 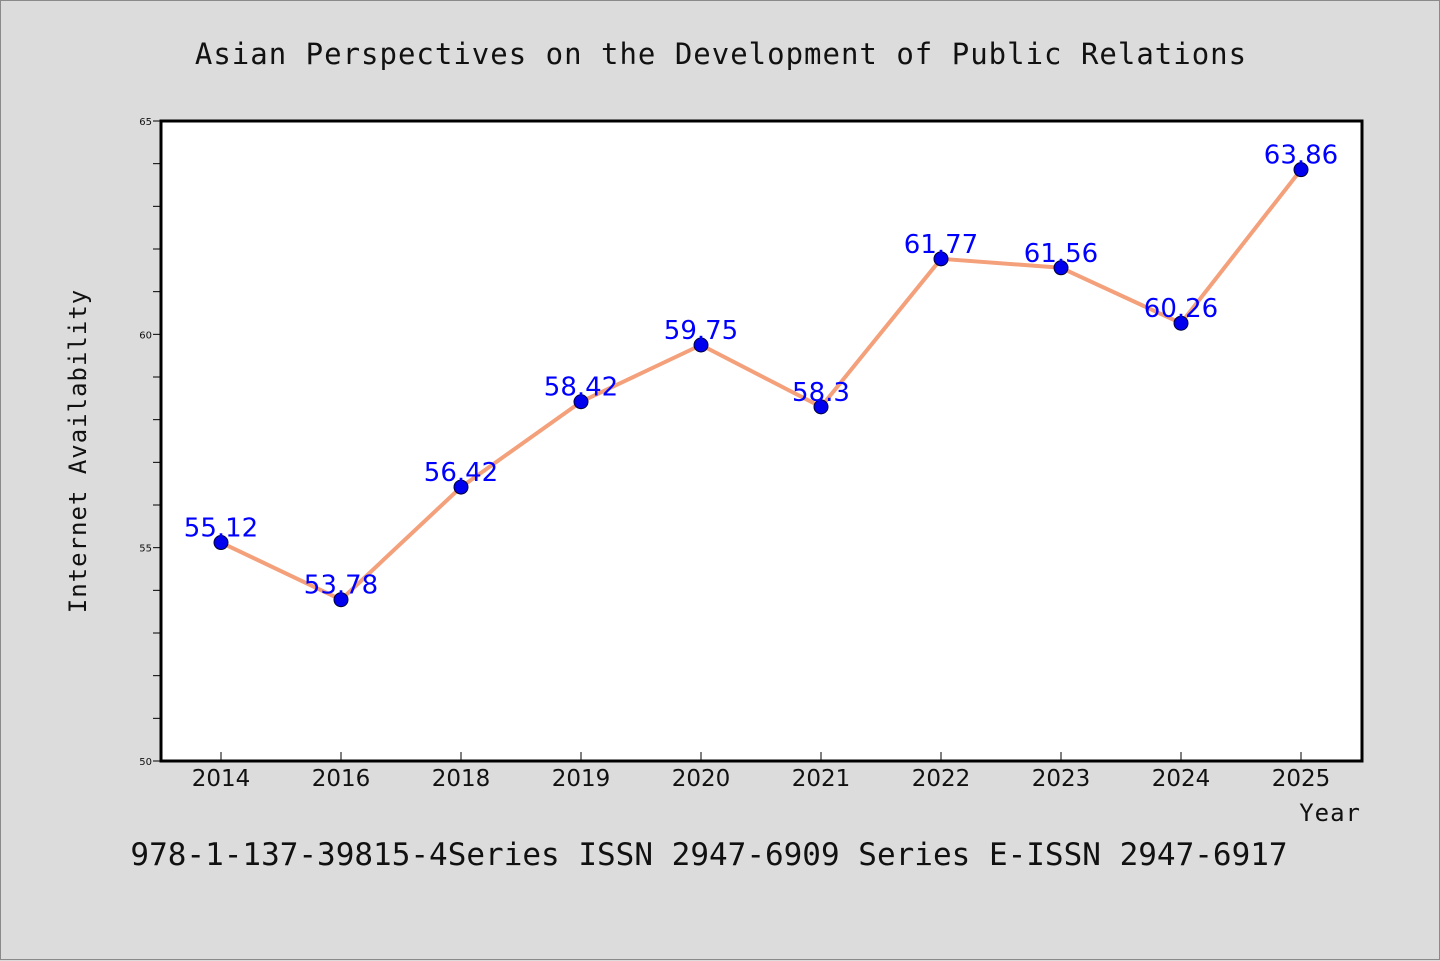 What do you see at coordinates (1061, 779) in the screenshot?
I see `x-tick-label: 2023` at bounding box center [1061, 779].